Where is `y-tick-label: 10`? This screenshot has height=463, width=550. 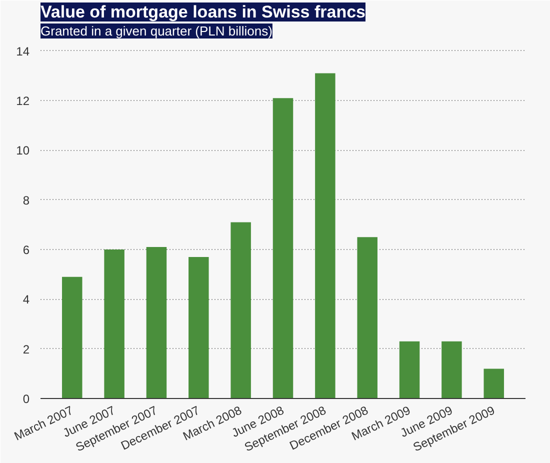 y-tick-label: 10 is located at coordinates (23, 151).